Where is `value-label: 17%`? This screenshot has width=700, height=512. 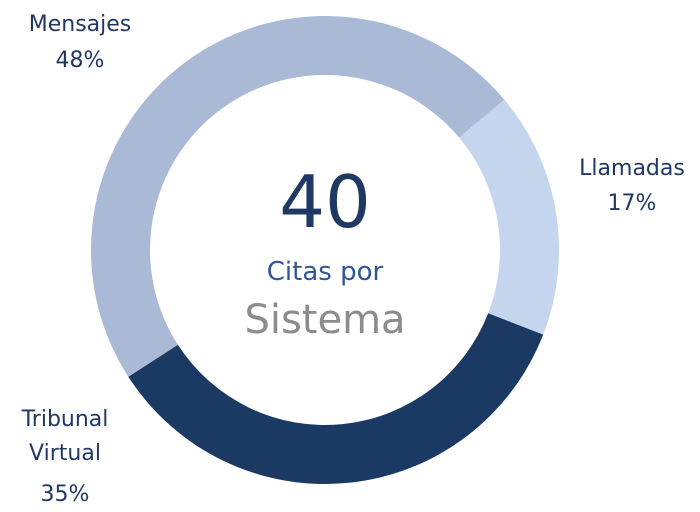
value-label: 17% is located at coordinates (632, 203).